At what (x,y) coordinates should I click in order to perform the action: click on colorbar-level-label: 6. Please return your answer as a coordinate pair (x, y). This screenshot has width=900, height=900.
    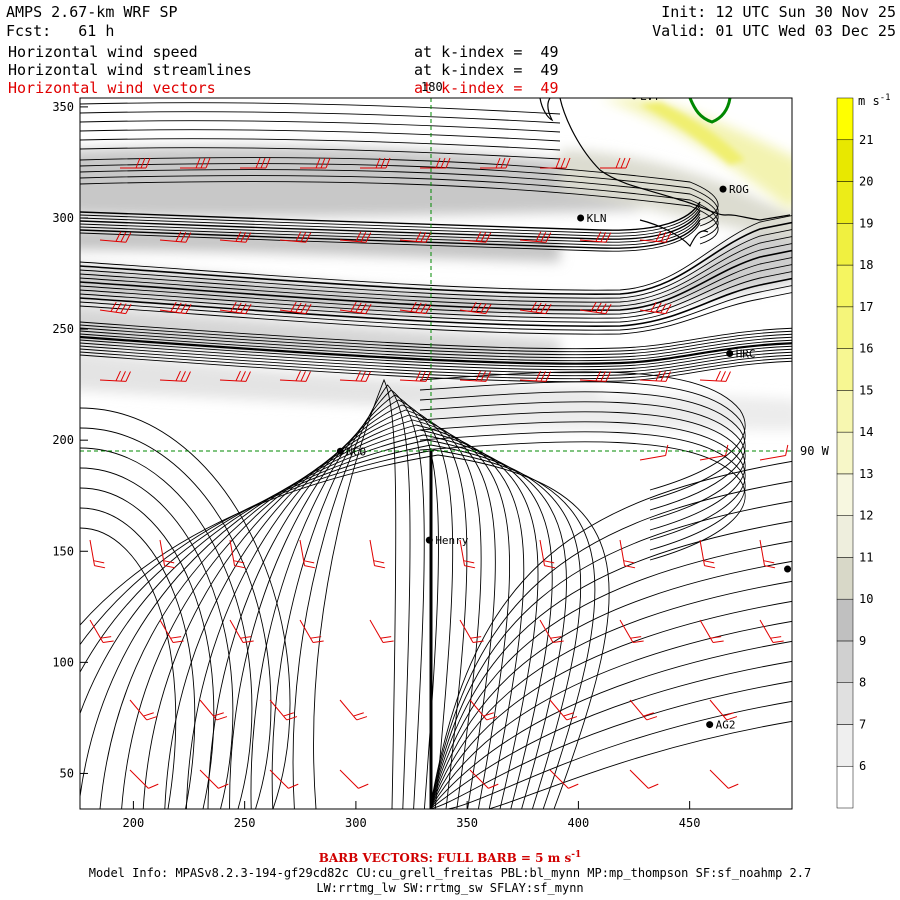
    Looking at the image, I should click on (862, 766).